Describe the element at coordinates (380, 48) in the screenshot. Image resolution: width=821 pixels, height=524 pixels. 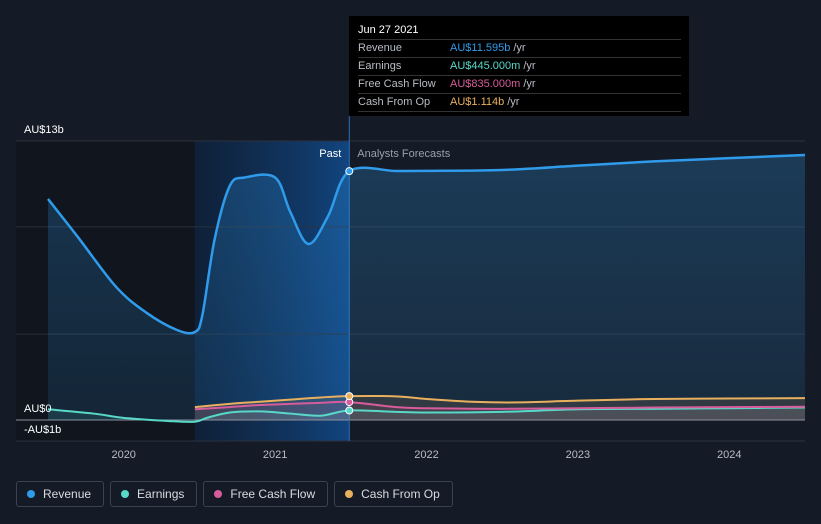
I see `tooltip-label: Revenue` at that location.